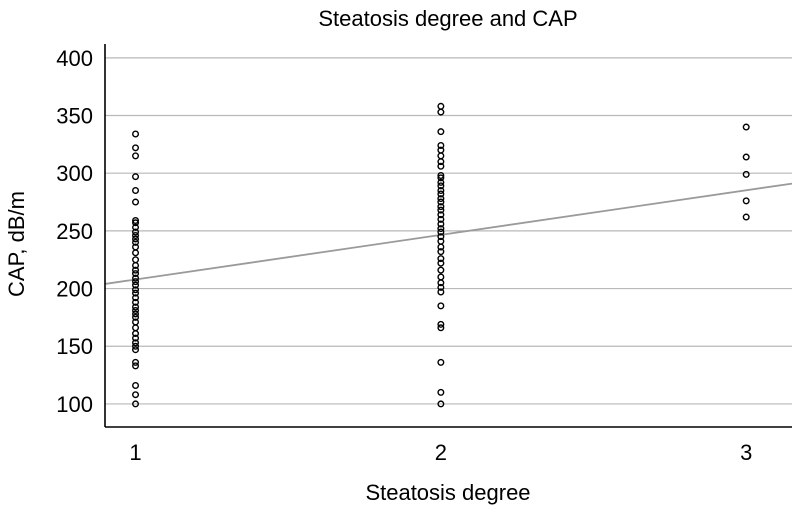 This screenshot has width=799, height=512. Describe the element at coordinates (74, 58) in the screenshot. I see `y-tick-label: 400` at that location.